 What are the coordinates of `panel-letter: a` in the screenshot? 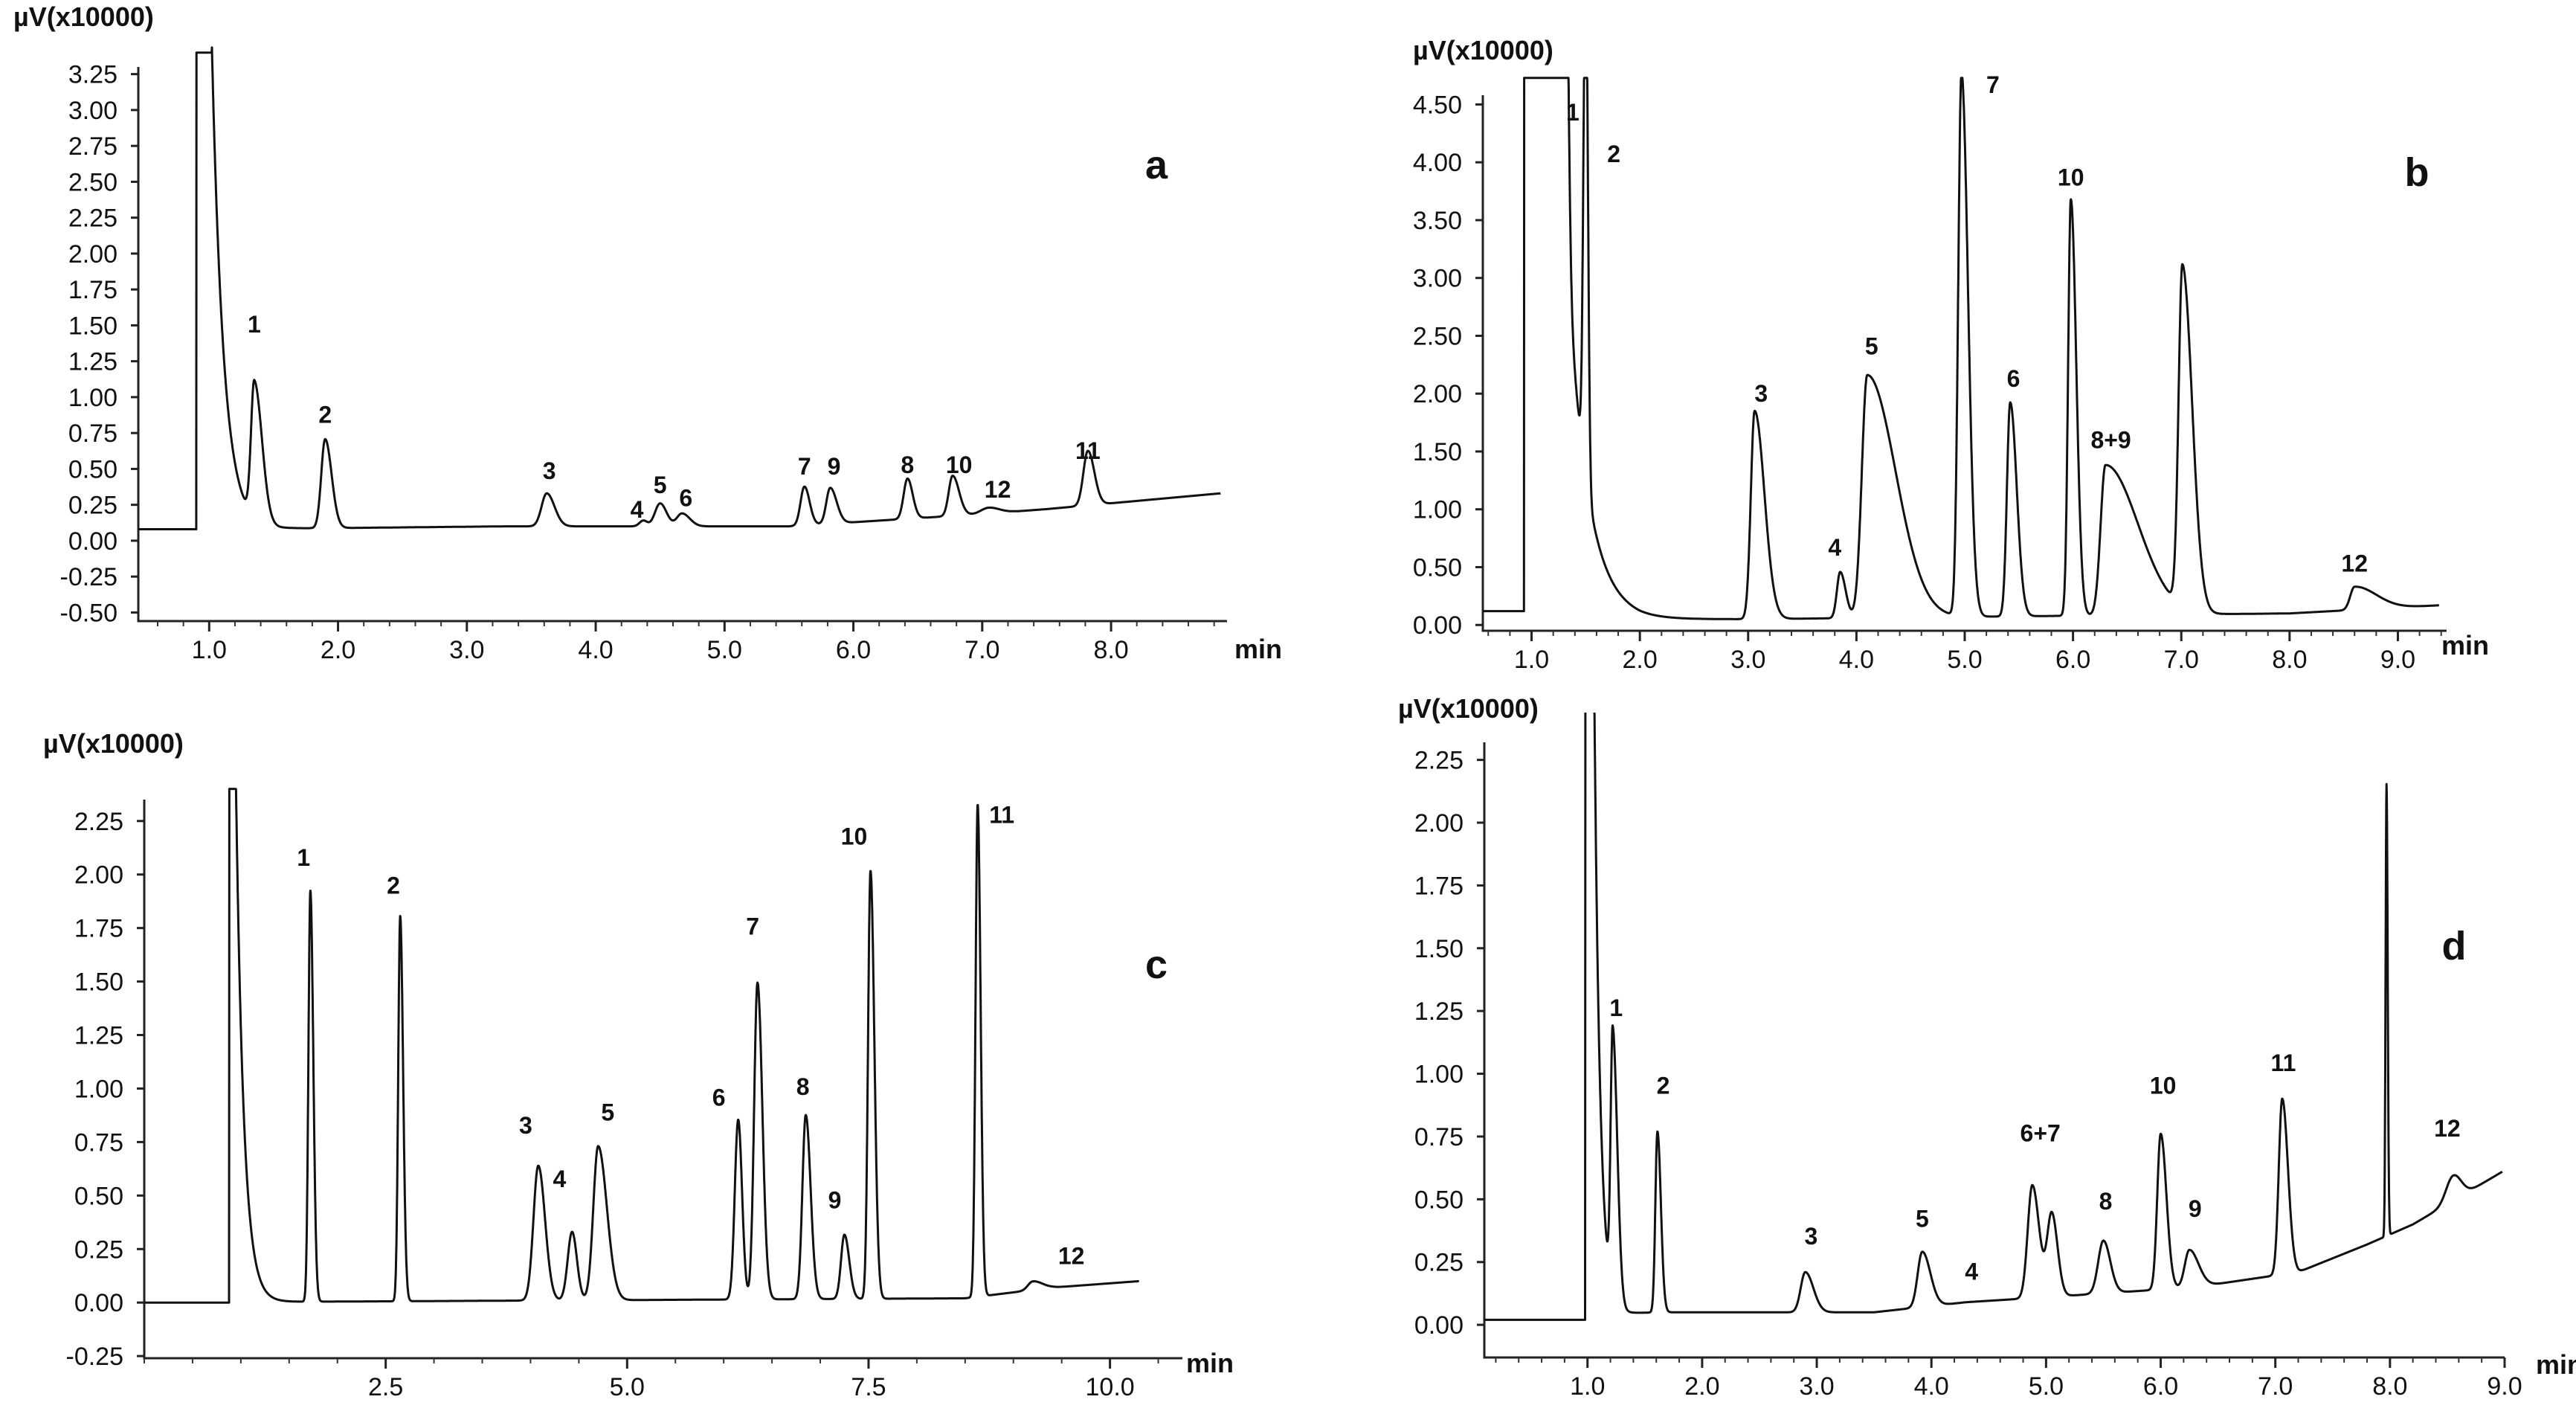 It's located at (1156, 165).